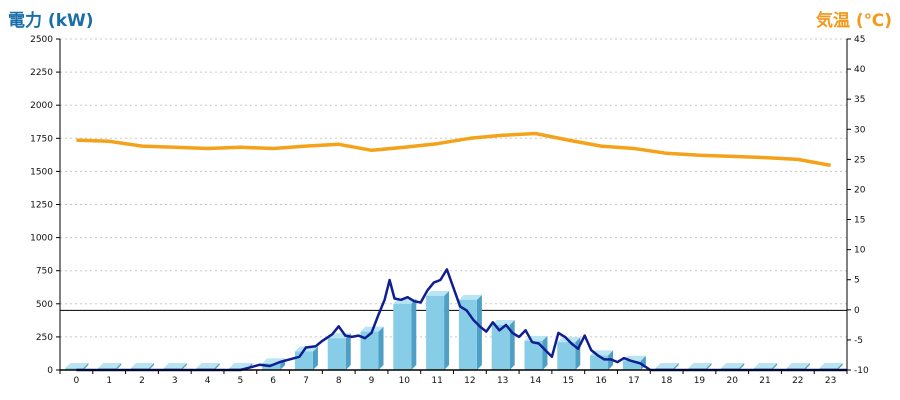 The width and height of the screenshot is (900, 400). Describe the element at coordinates (273, 381) in the screenshot. I see `x-tick-label: 6` at that location.